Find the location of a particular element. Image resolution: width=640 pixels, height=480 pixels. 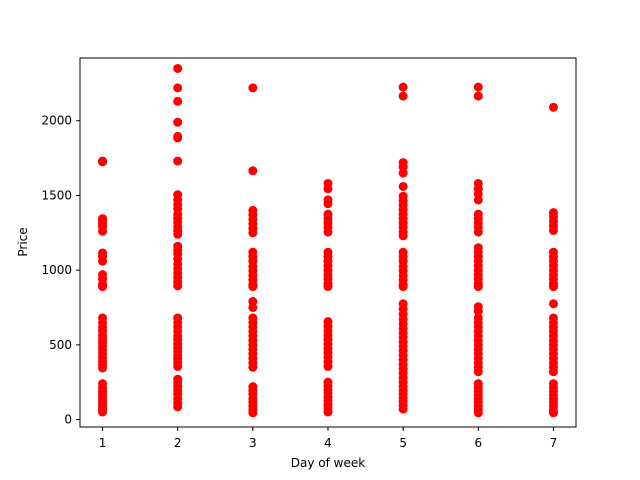

x-axis-ticks: 1 2 3 4 5 6 7 is located at coordinates (328, 438).